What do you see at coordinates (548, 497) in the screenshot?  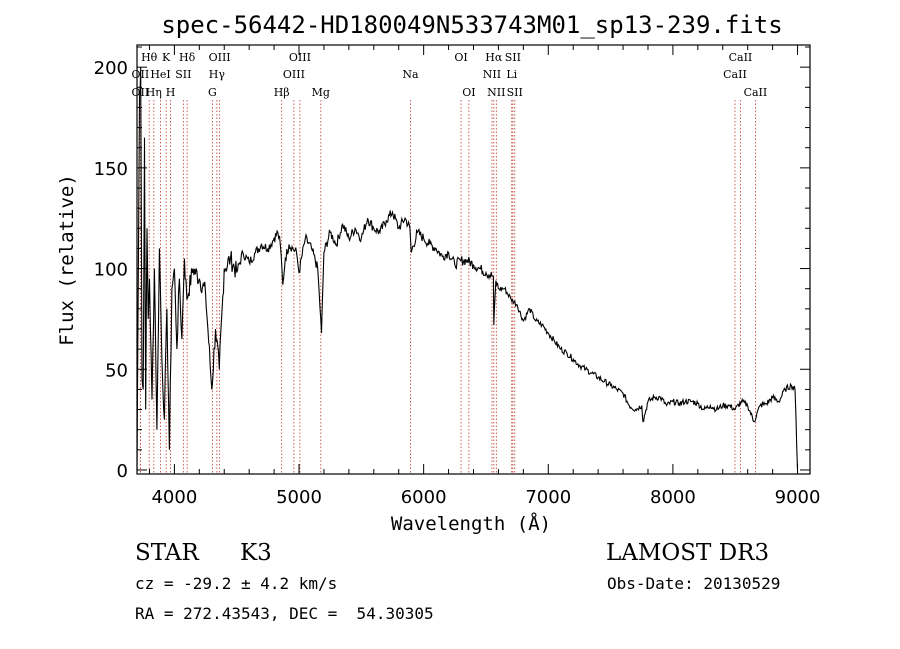 I see `x-tick-label: 7000` at bounding box center [548, 497].